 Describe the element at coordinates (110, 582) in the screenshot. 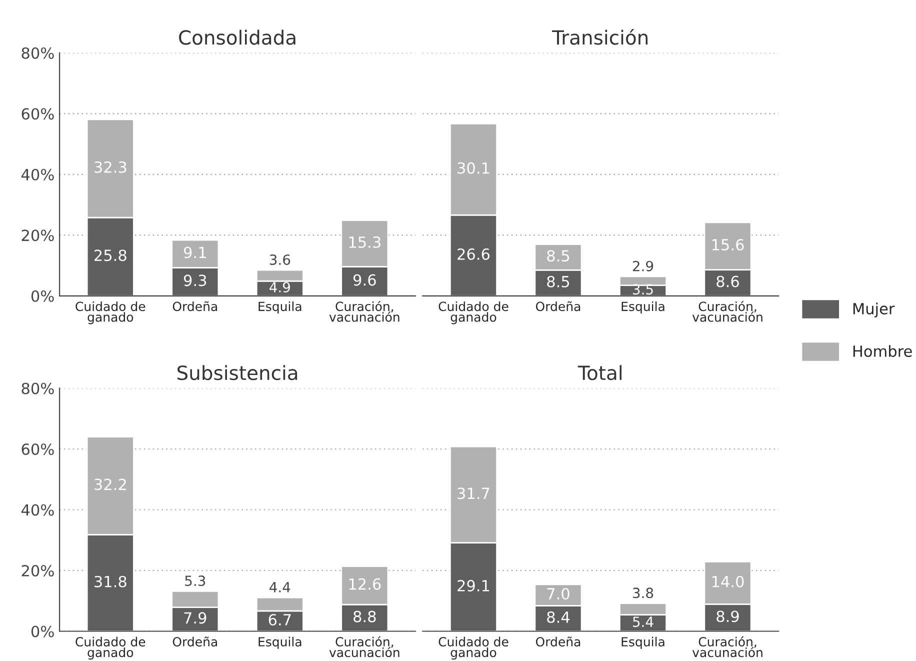

I see `data-label: 31.8` at that location.